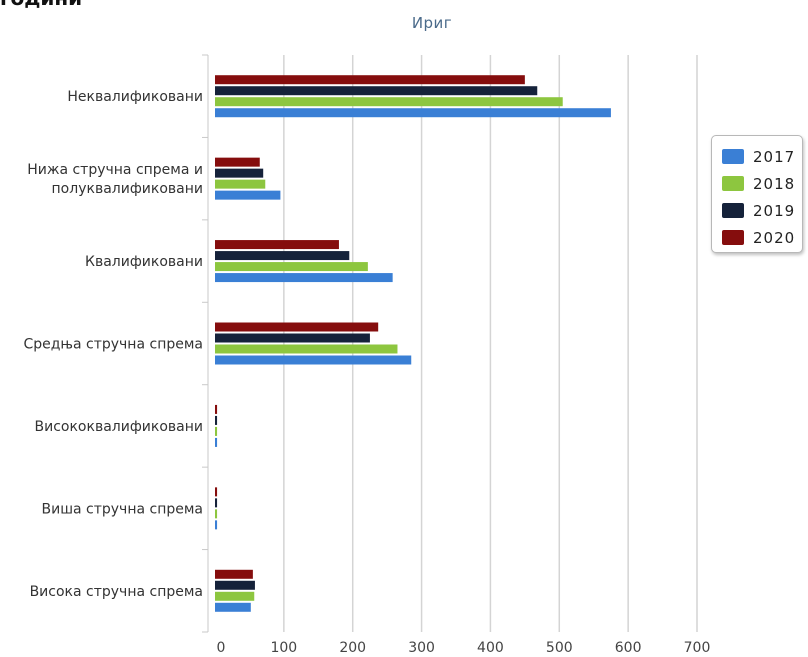  What do you see at coordinates (404, 23) in the screenshot?
I see `chart-title: Ириг` at bounding box center [404, 23].